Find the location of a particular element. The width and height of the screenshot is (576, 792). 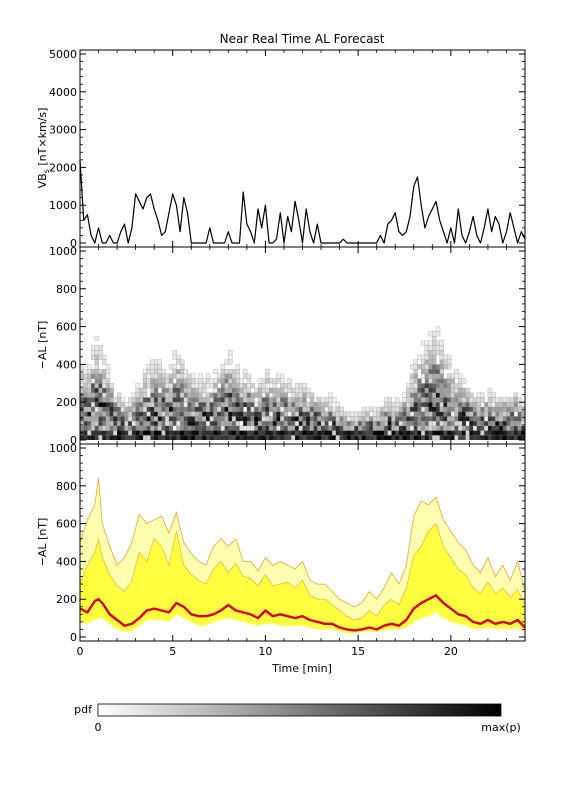

y-tick-label: 600 is located at coordinates (66, 327).